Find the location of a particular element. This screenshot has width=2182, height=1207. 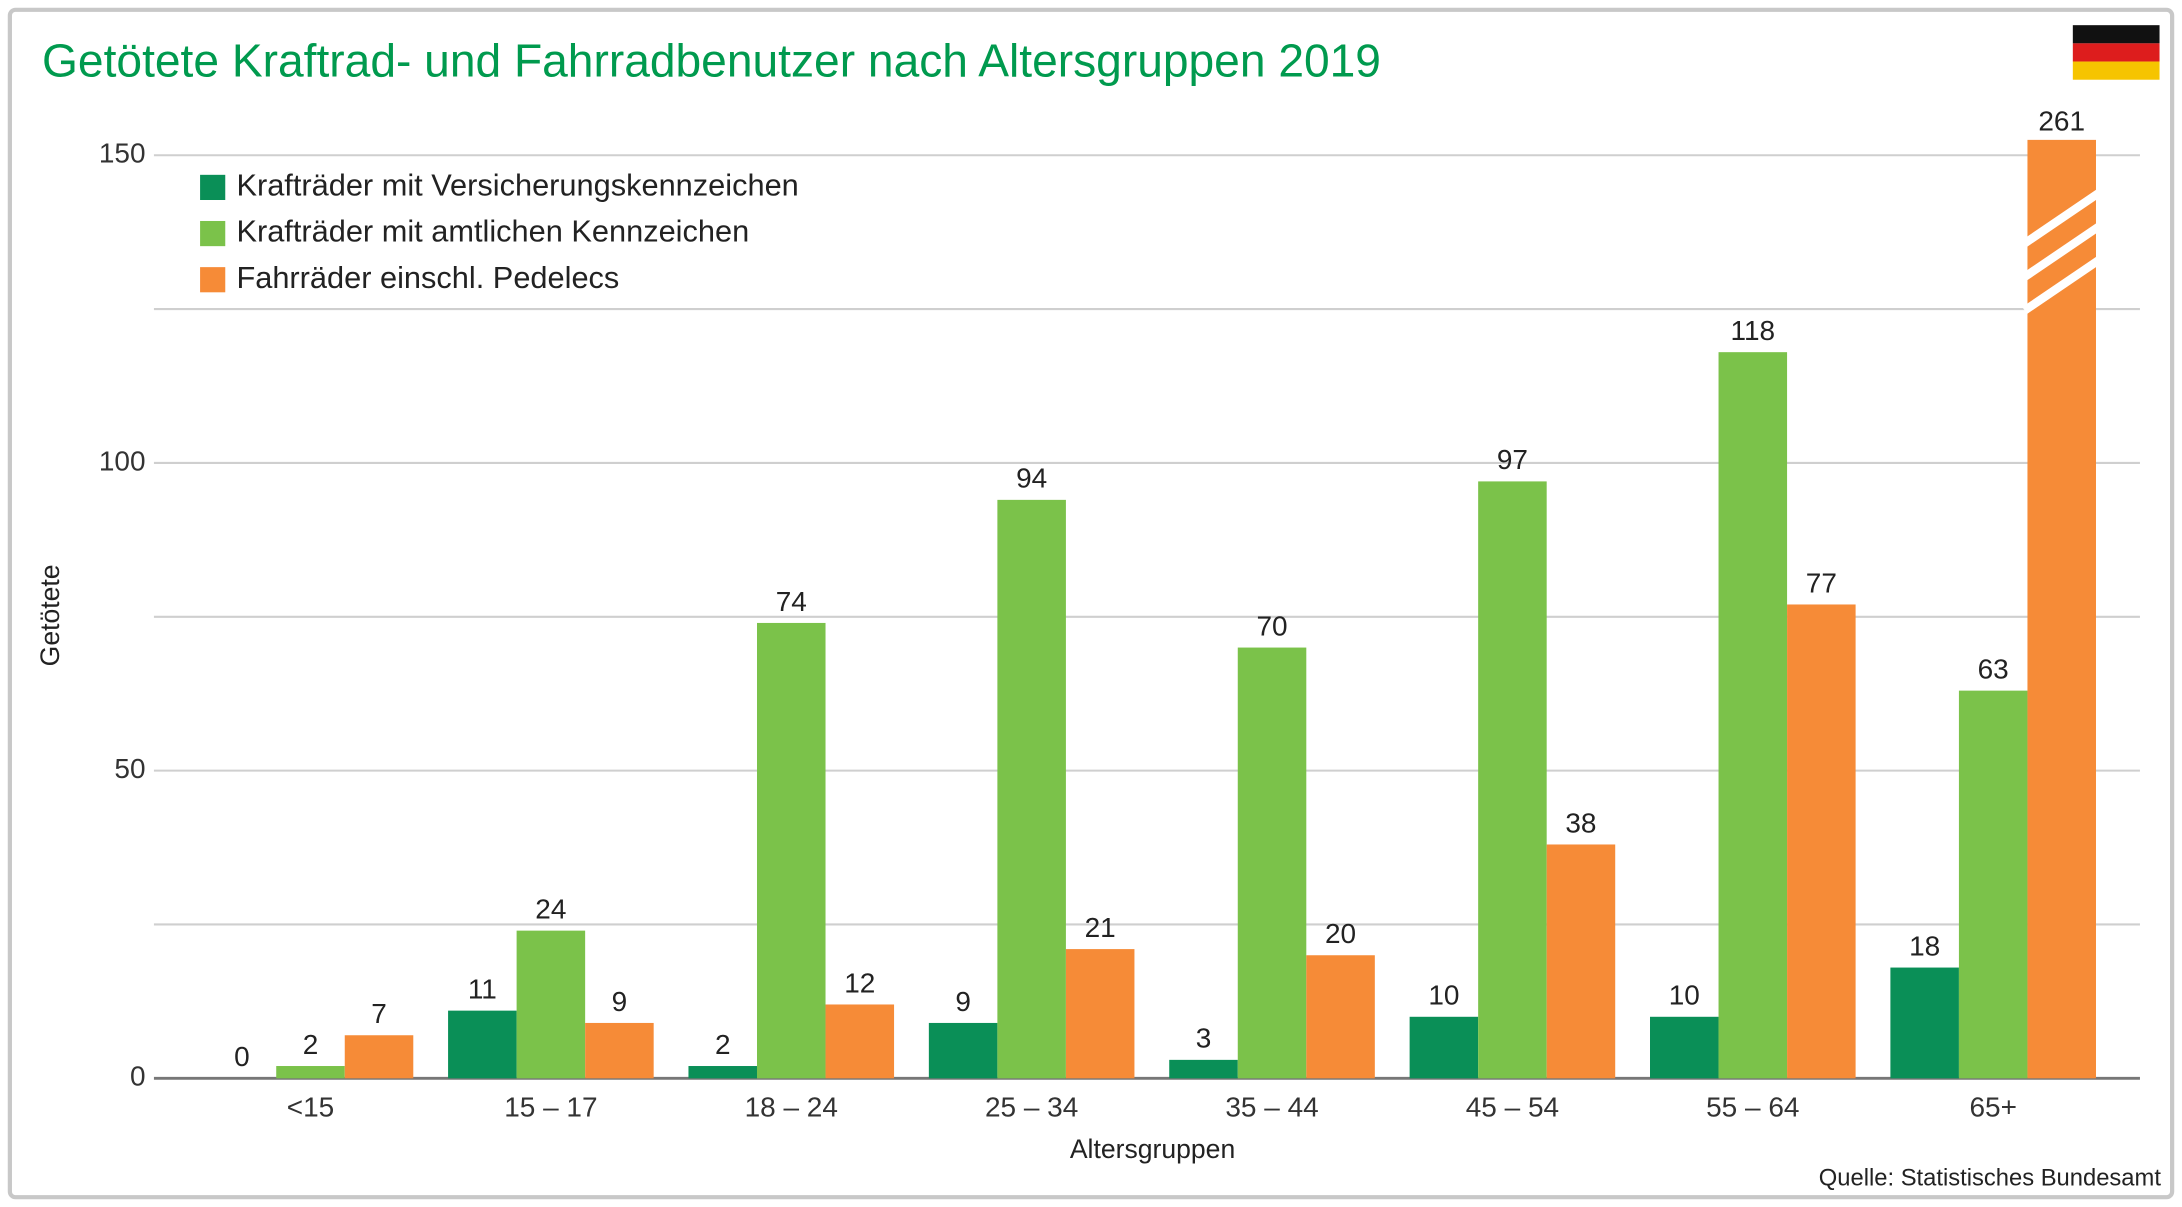

value-label: 11 is located at coordinates (482, 988).